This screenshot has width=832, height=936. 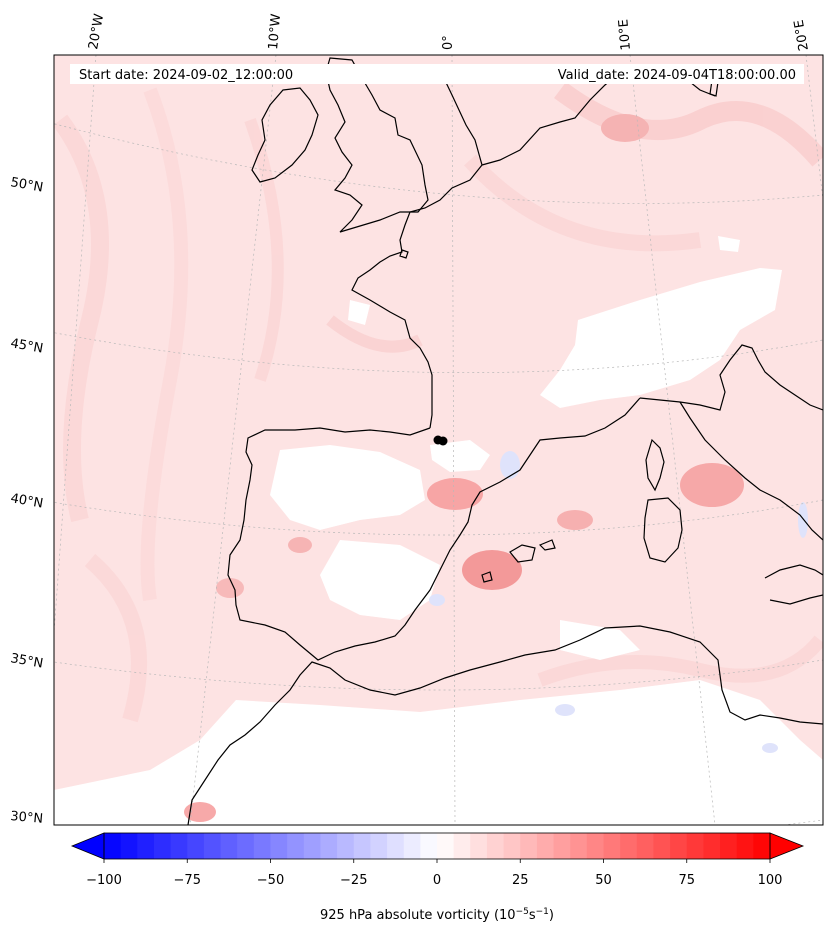 What do you see at coordinates (547, 545) in the screenshot?
I see `coast-menorca` at bounding box center [547, 545].